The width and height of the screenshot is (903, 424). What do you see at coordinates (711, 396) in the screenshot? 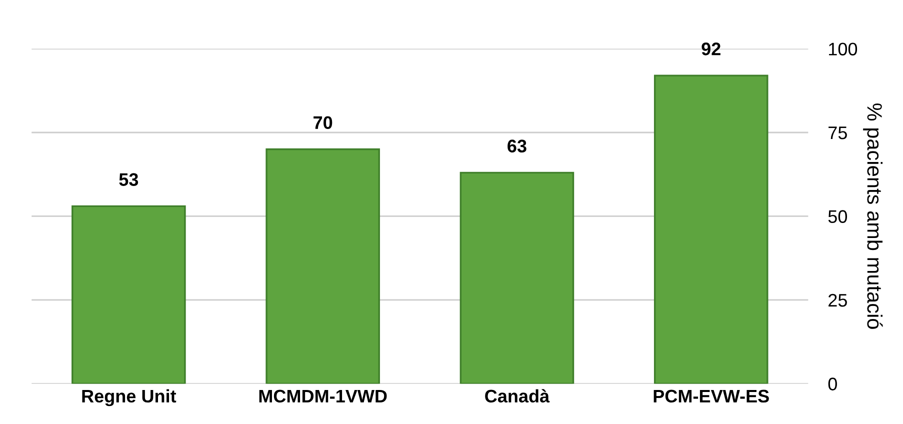
I see `x-tick-label: PCM-EVW-ES` at bounding box center [711, 396].